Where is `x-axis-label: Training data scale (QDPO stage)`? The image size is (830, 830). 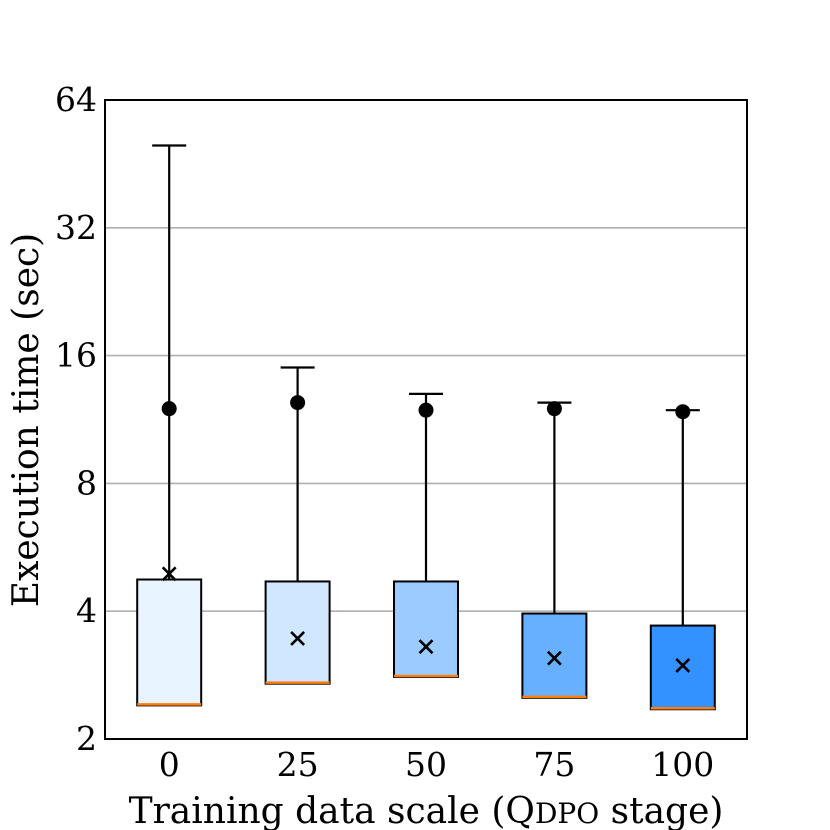
x-axis-label: Training data scale (QDPO stage) is located at coordinates (426, 810).